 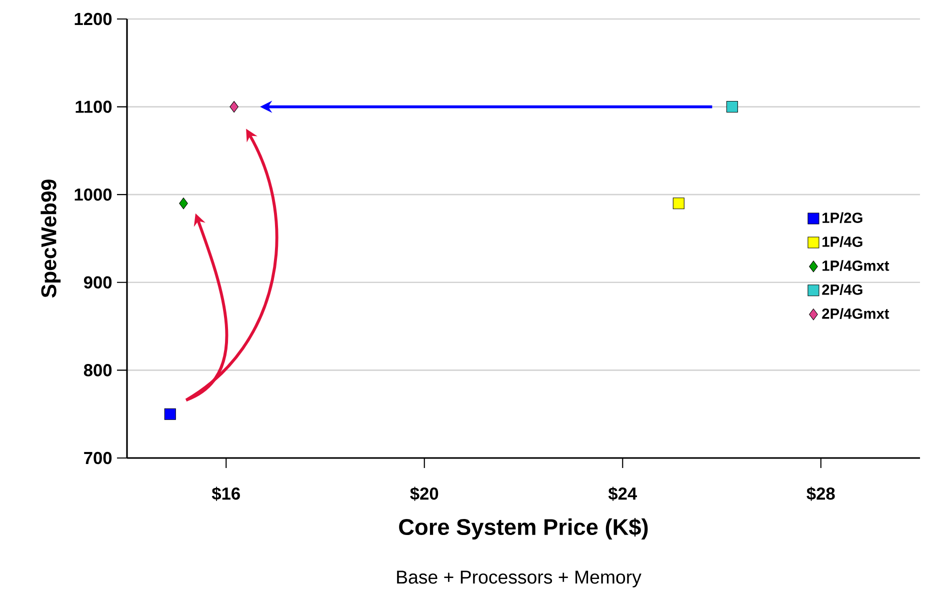 What do you see at coordinates (842, 290) in the screenshot?
I see `legend-label: 2P/4G` at bounding box center [842, 290].